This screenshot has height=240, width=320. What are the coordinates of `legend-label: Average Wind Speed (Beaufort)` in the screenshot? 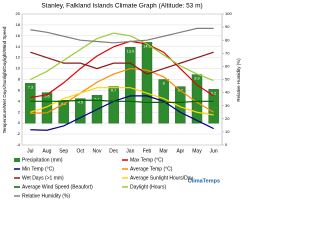 It's located at (57, 187).